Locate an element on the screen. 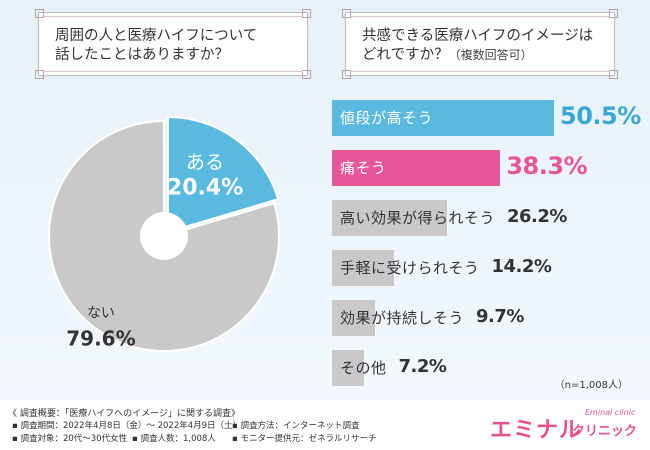 This screenshot has height=450, width=650. survey-period: ▪ 調査期間：2022年4月8日（金）～ 2022年4月9日（土） is located at coordinates (127, 426).